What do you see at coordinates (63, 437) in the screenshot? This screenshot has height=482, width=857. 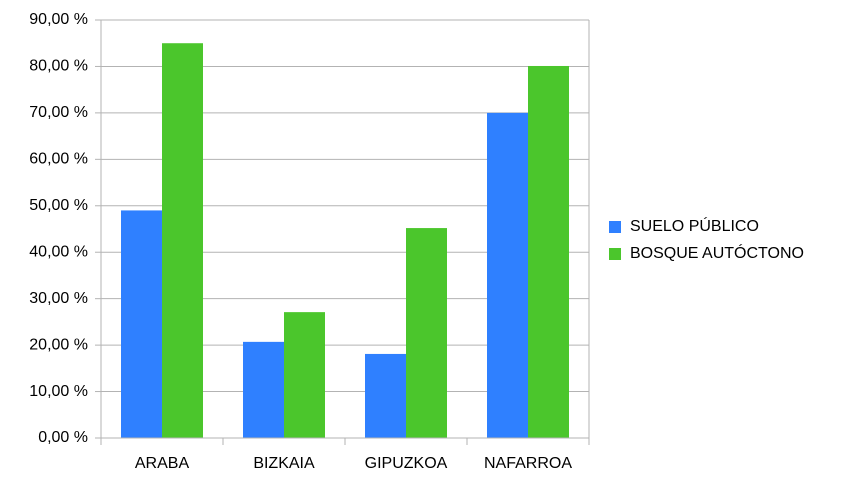 I see `y-tick-label: 0,00 %` at bounding box center [63, 437].